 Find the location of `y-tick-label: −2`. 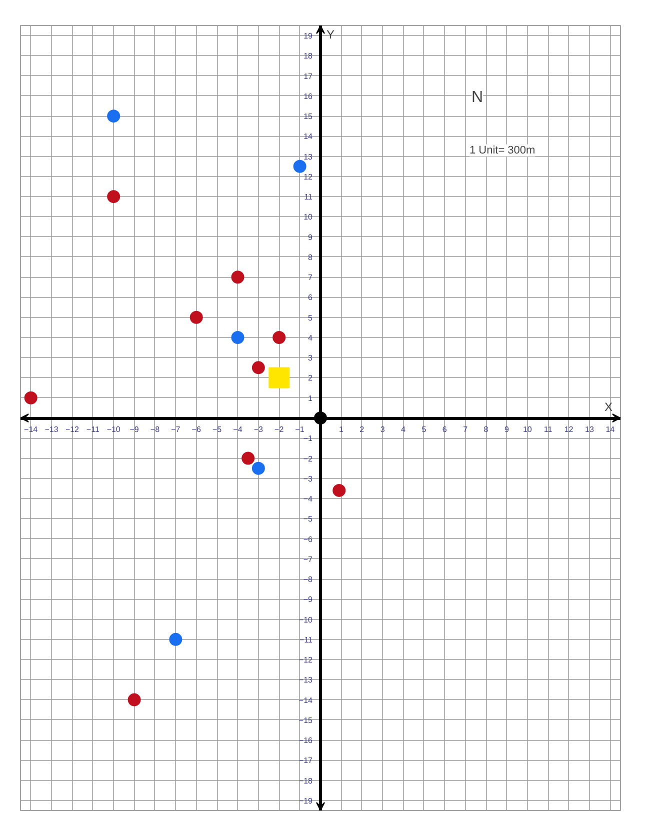

y-tick-label: −2 is located at coordinates (308, 459).